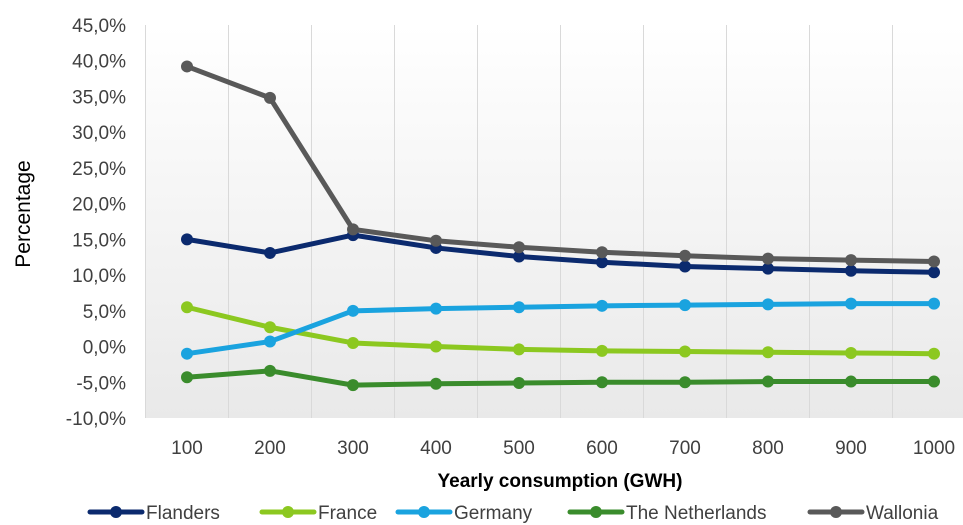 The height and width of the screenshot is (525, 963). Describe the element at coordinates (560, 481) in the screenshot. I see `x-axis-title: Yearly consumption (GWH)` at that location.